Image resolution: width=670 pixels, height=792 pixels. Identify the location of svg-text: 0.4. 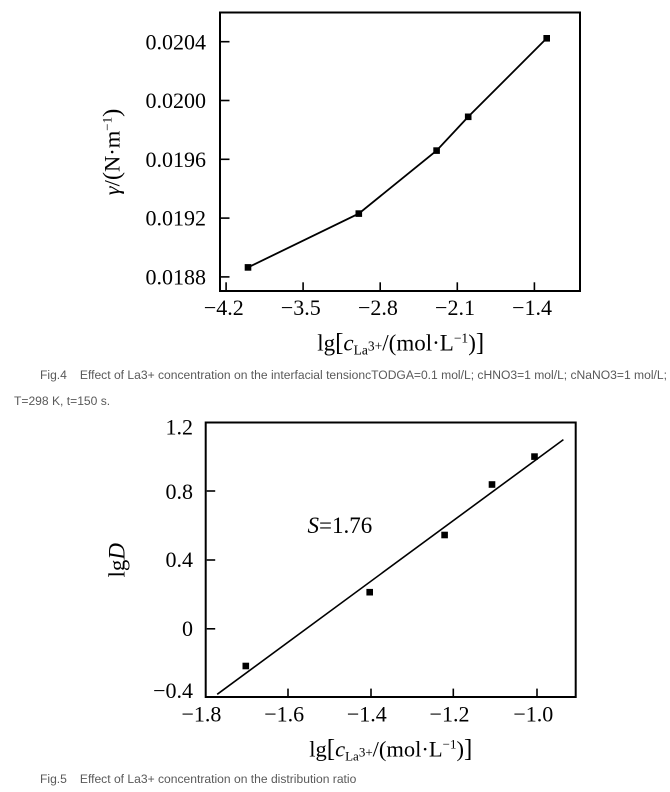
(180, 559).